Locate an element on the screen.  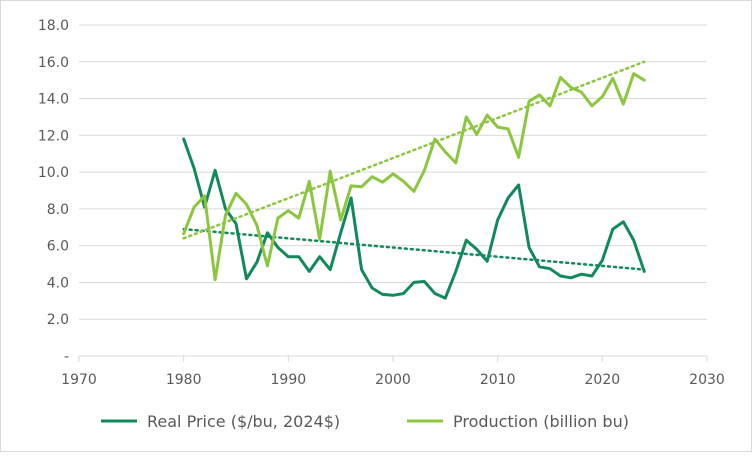
x-tick-label: 2020 is located at coordinates (603, 380).